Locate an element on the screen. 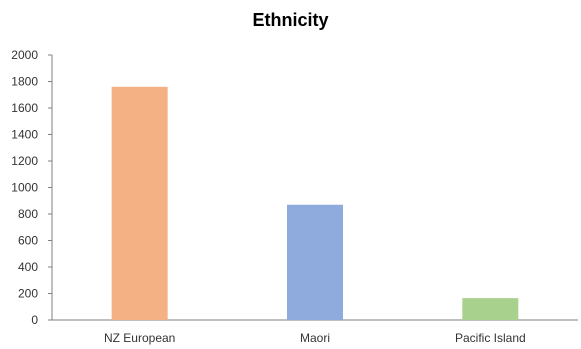 Image resolution: width=581 pixels, height=349 pixels. x-category-label: Maori is located at coordinates (315, 338).